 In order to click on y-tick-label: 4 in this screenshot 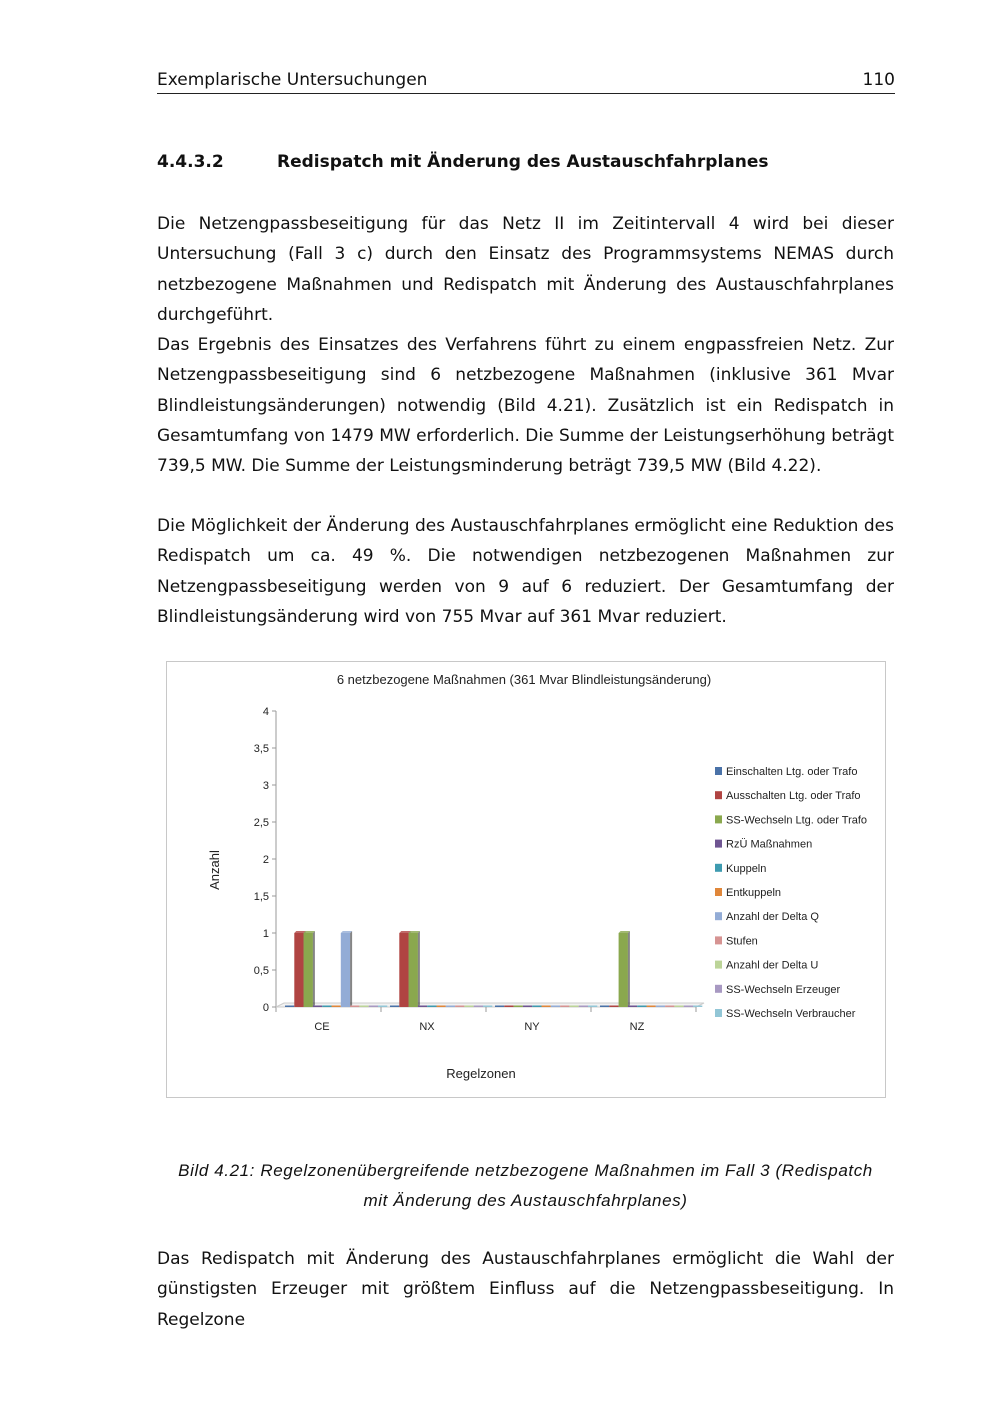, I will do `click(266, 712)`.